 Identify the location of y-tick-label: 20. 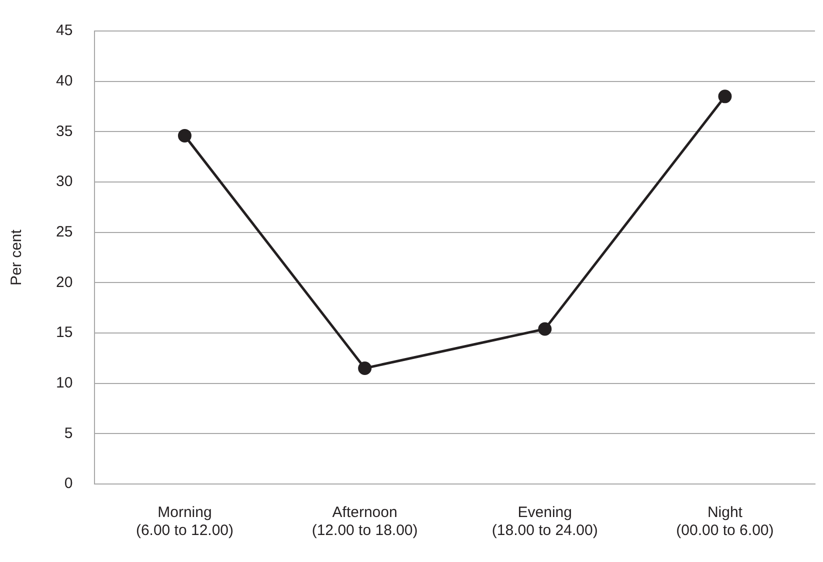
(64, 282).